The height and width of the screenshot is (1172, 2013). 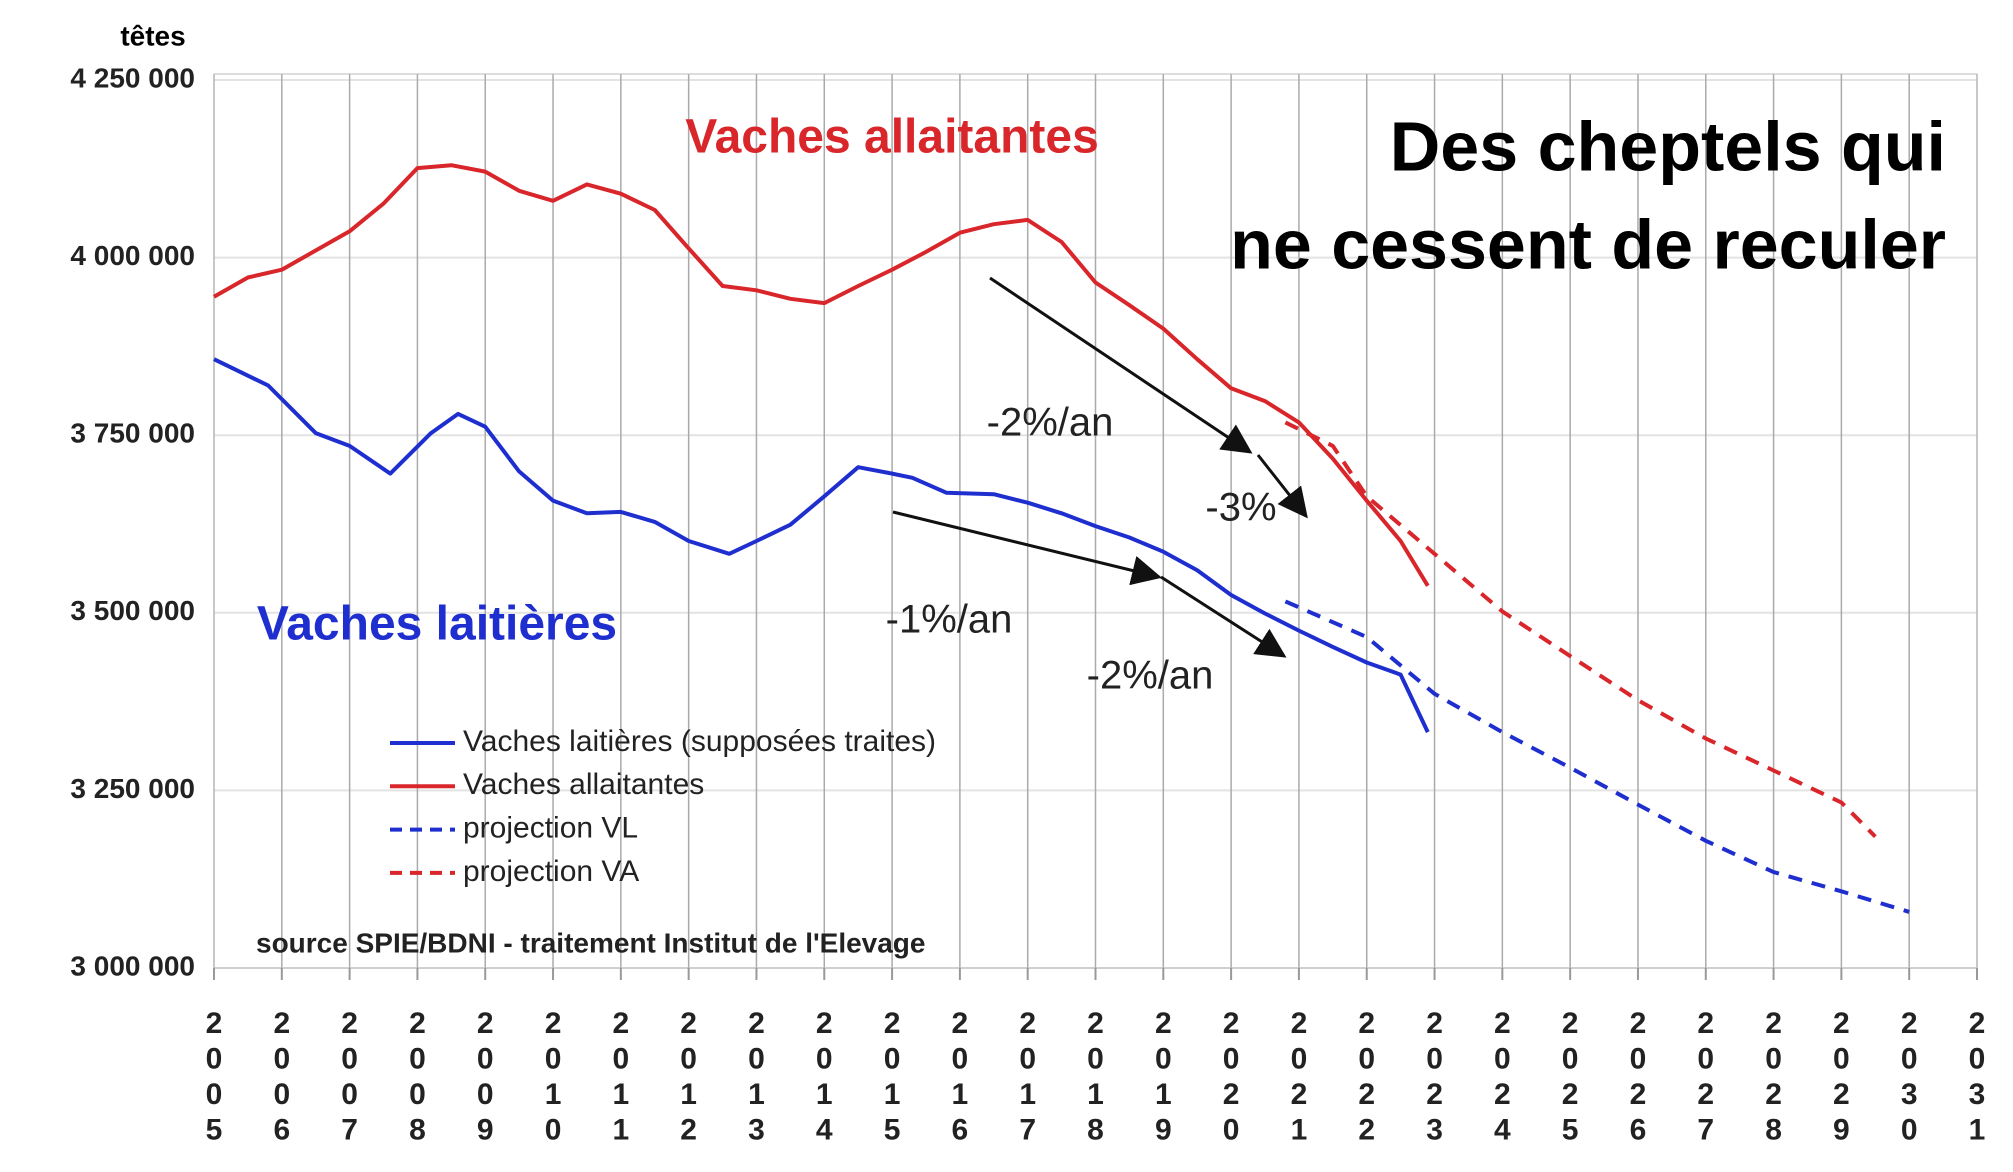 I want to click on legend-label: projection VL, so click(x=550, y=828).